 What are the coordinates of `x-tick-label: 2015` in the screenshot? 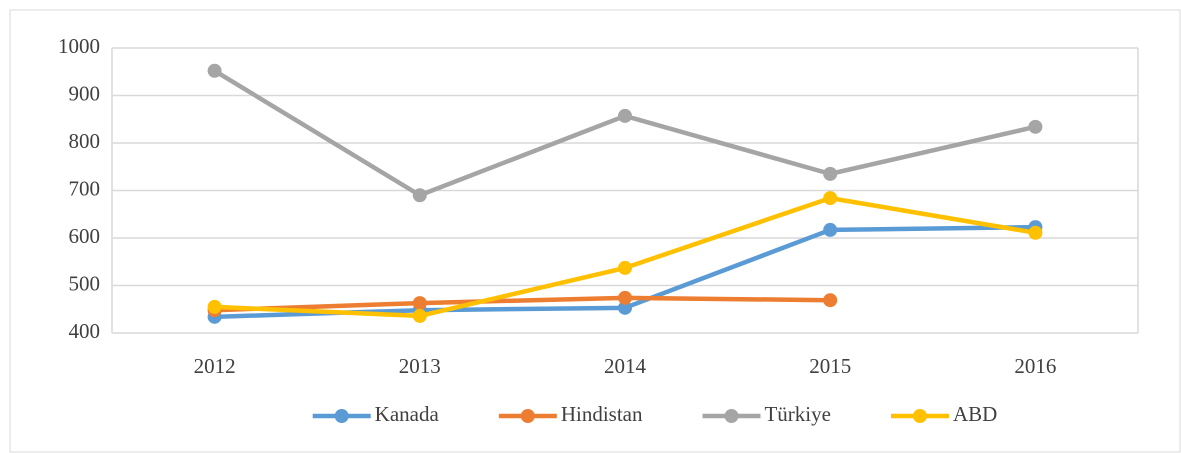 It's located at (830, 366).